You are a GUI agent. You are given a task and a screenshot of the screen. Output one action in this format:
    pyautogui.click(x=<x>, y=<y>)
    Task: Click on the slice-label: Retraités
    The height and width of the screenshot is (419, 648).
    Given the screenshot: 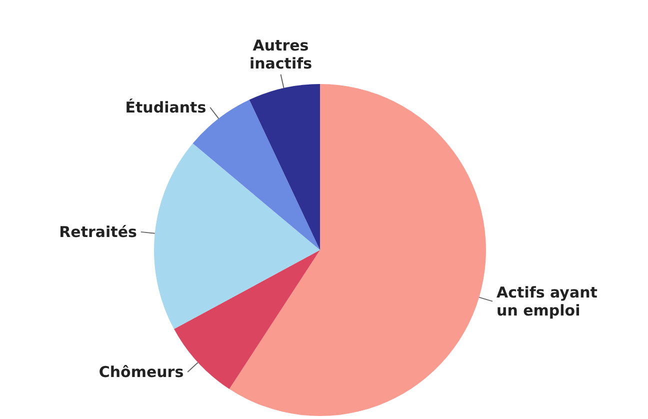 What is the action you would take?
    pyautogui.click(x=98, y=231)
    